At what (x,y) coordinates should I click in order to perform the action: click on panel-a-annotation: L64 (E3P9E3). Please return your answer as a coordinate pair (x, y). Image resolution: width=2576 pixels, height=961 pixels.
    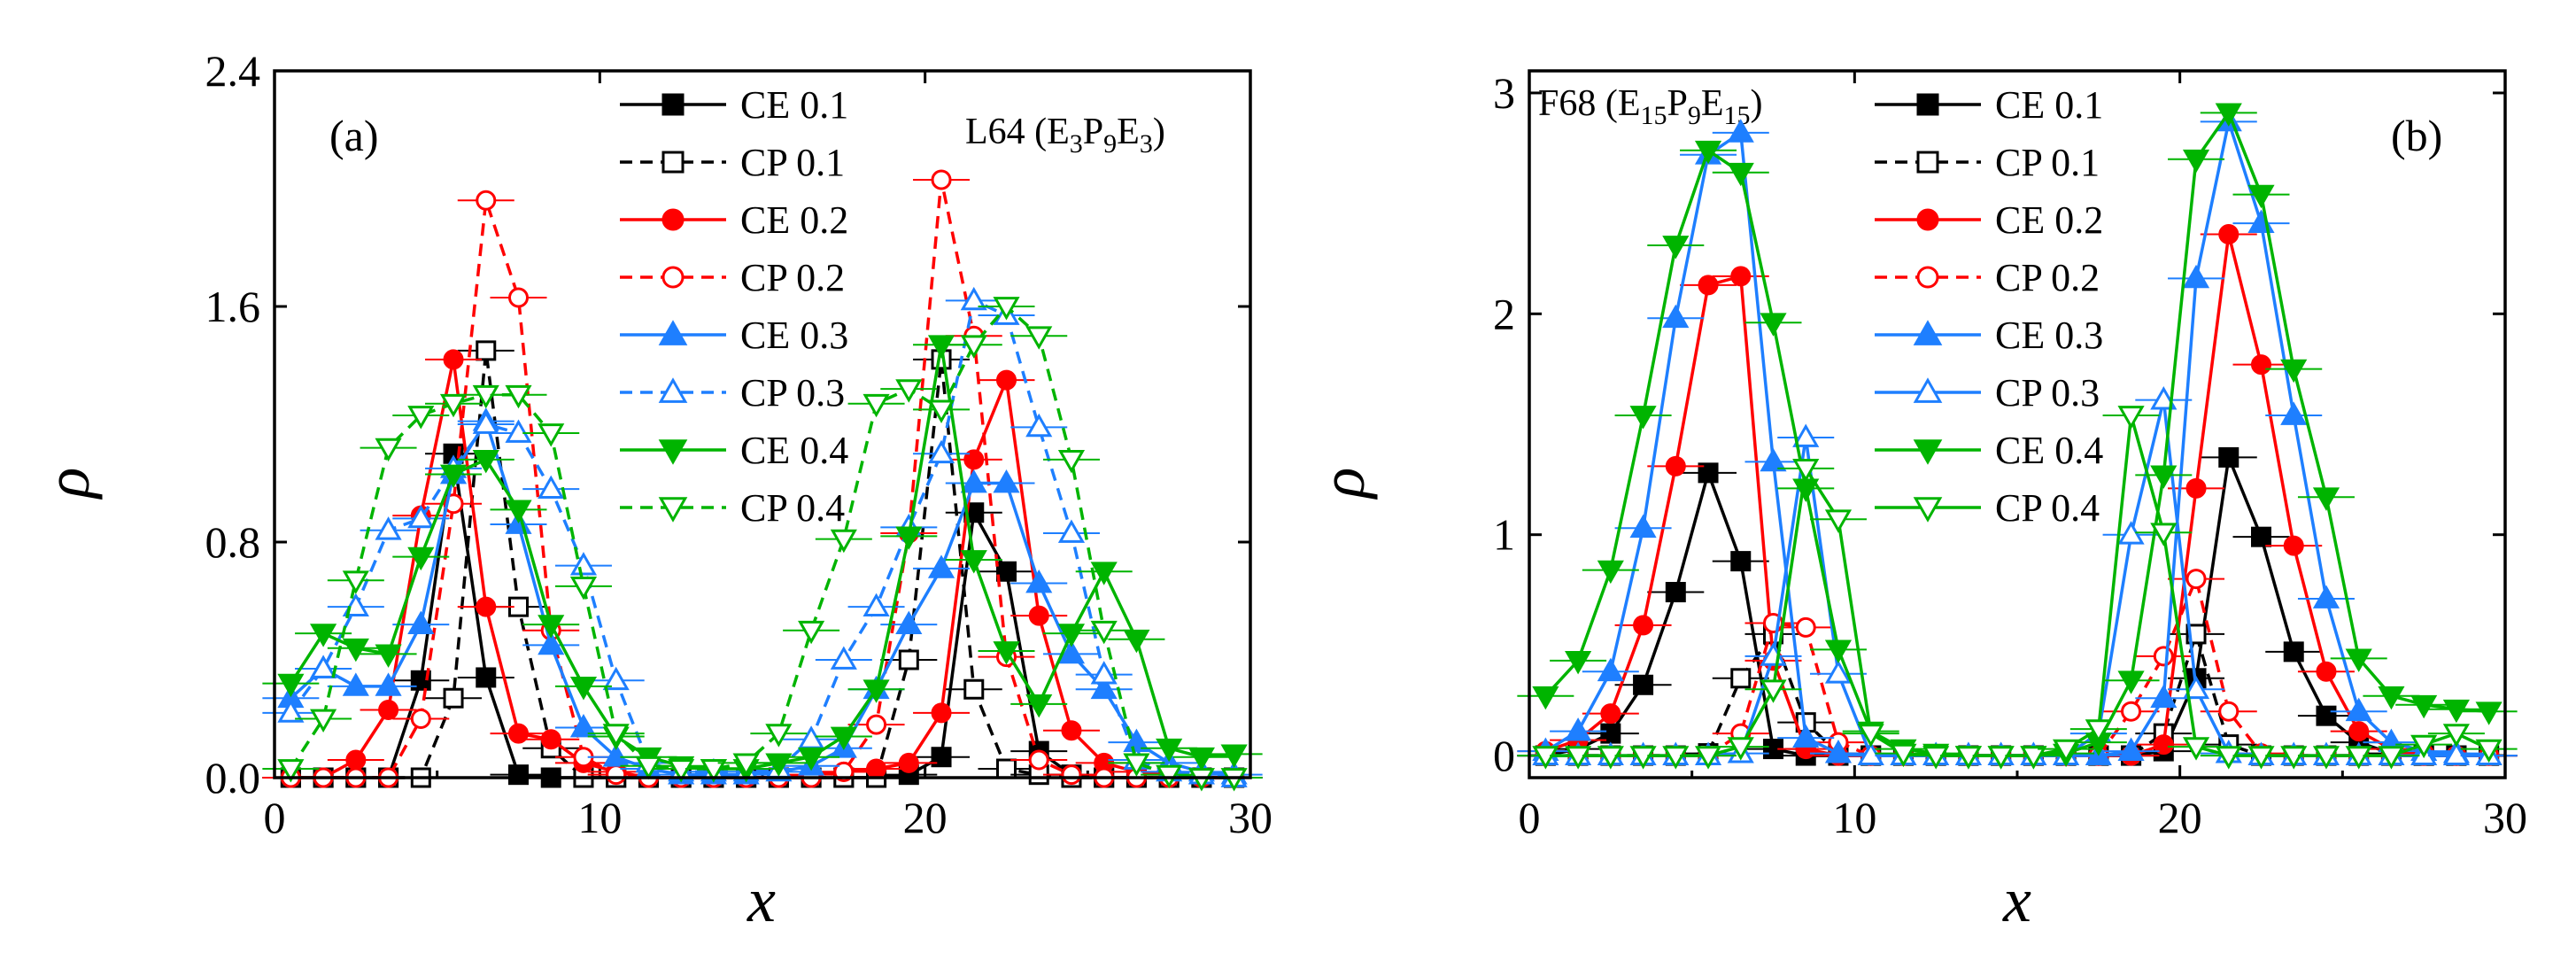
    Looking at the image, I should click on (1065, 135).